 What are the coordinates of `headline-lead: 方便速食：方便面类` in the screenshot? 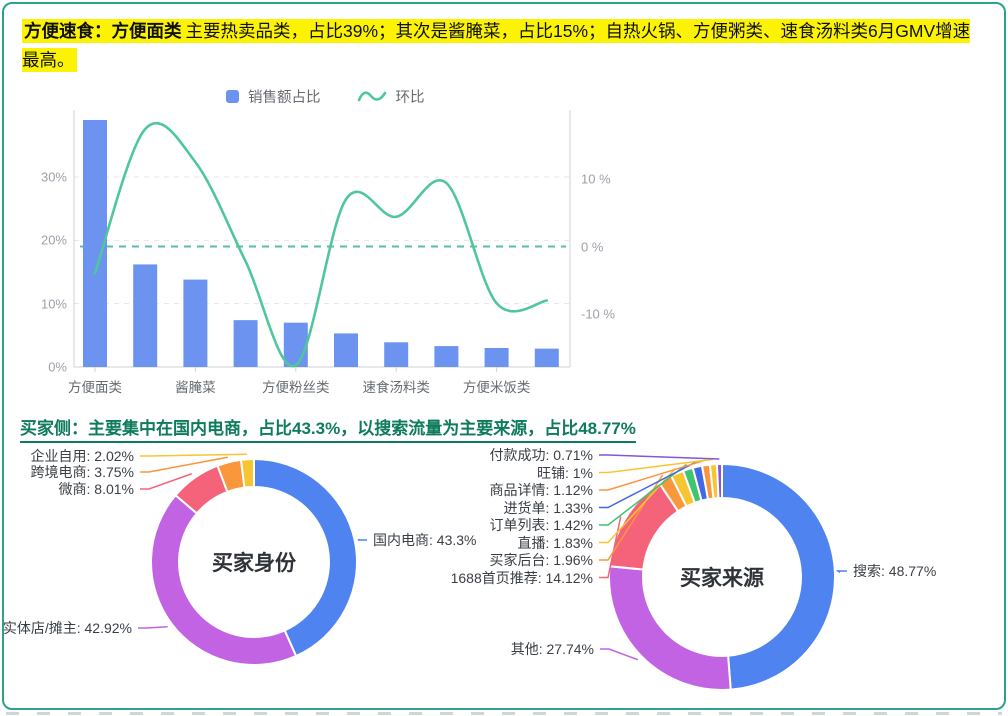 It's located at (103, 31).